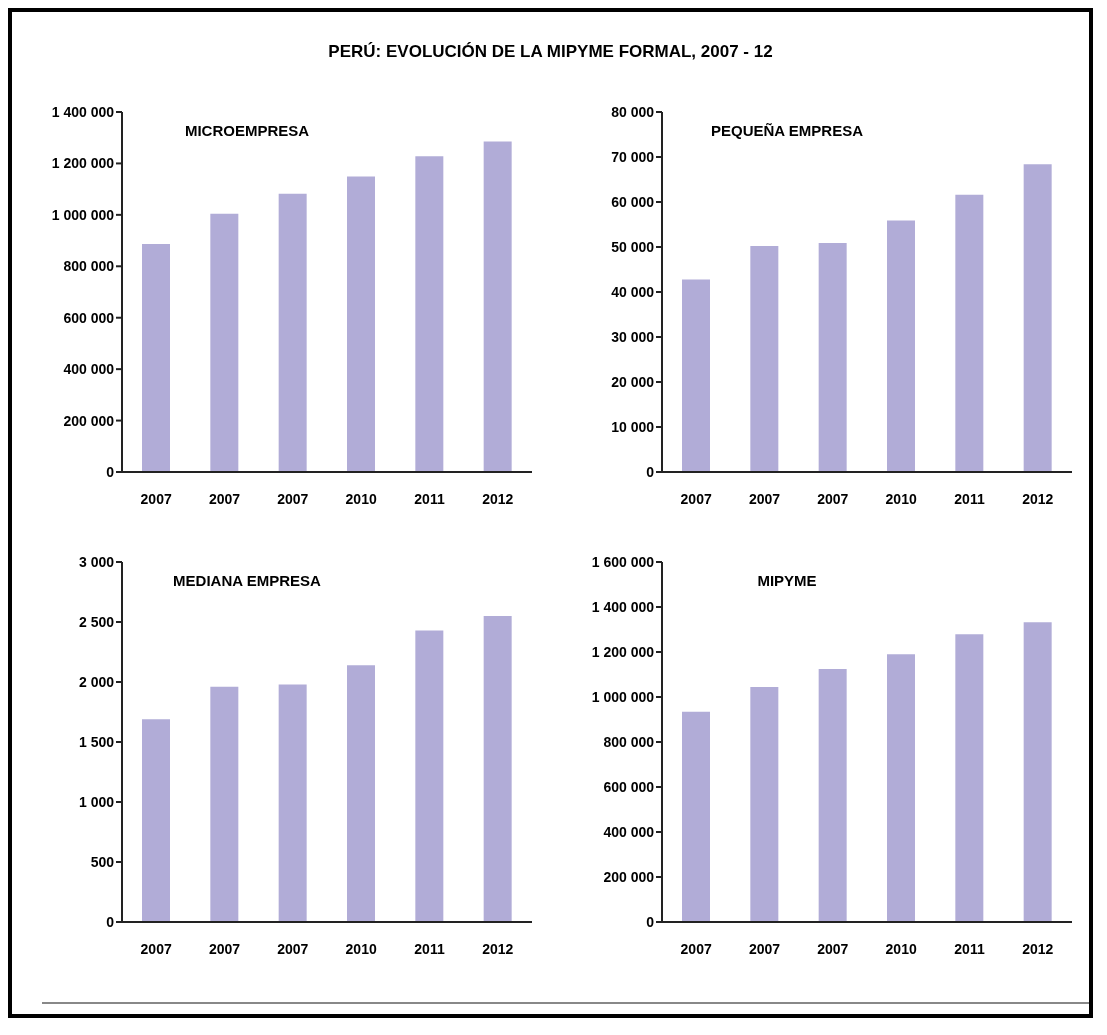 This screenshot has height=1035, width=1107. What do you see at coordinates (787, 130) in the screenshot?
I see `text: PEQUEÑA EMPRESA` at bounding box center [787, 130].